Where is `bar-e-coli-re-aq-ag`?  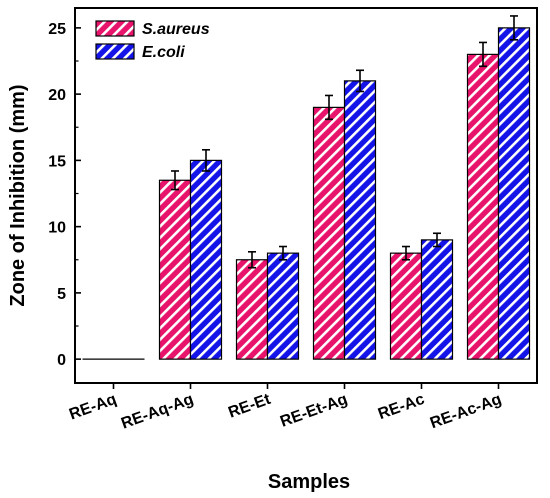
bar-e-coli-re-aq-ag is located at coordinates (206, 259).